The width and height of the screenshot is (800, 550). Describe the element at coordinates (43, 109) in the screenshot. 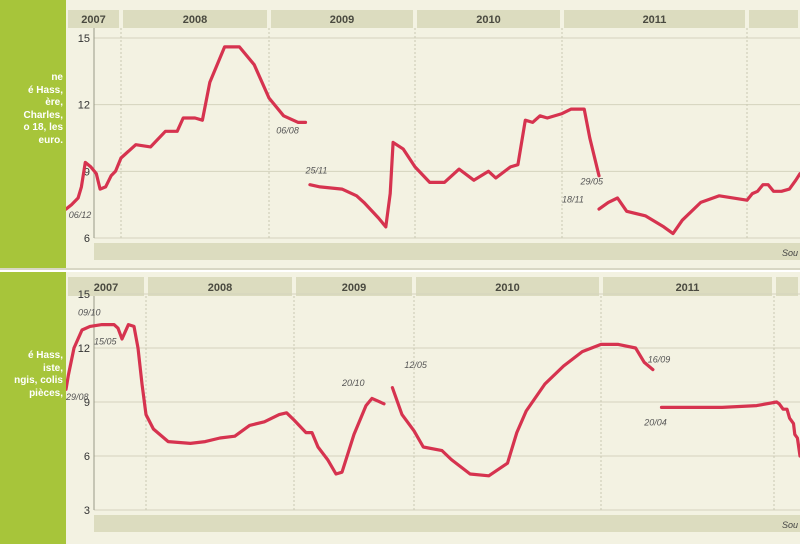

I see `sidebar-text-top: ne é Hass, ère, Charles, o 18, les euro.` at that location.